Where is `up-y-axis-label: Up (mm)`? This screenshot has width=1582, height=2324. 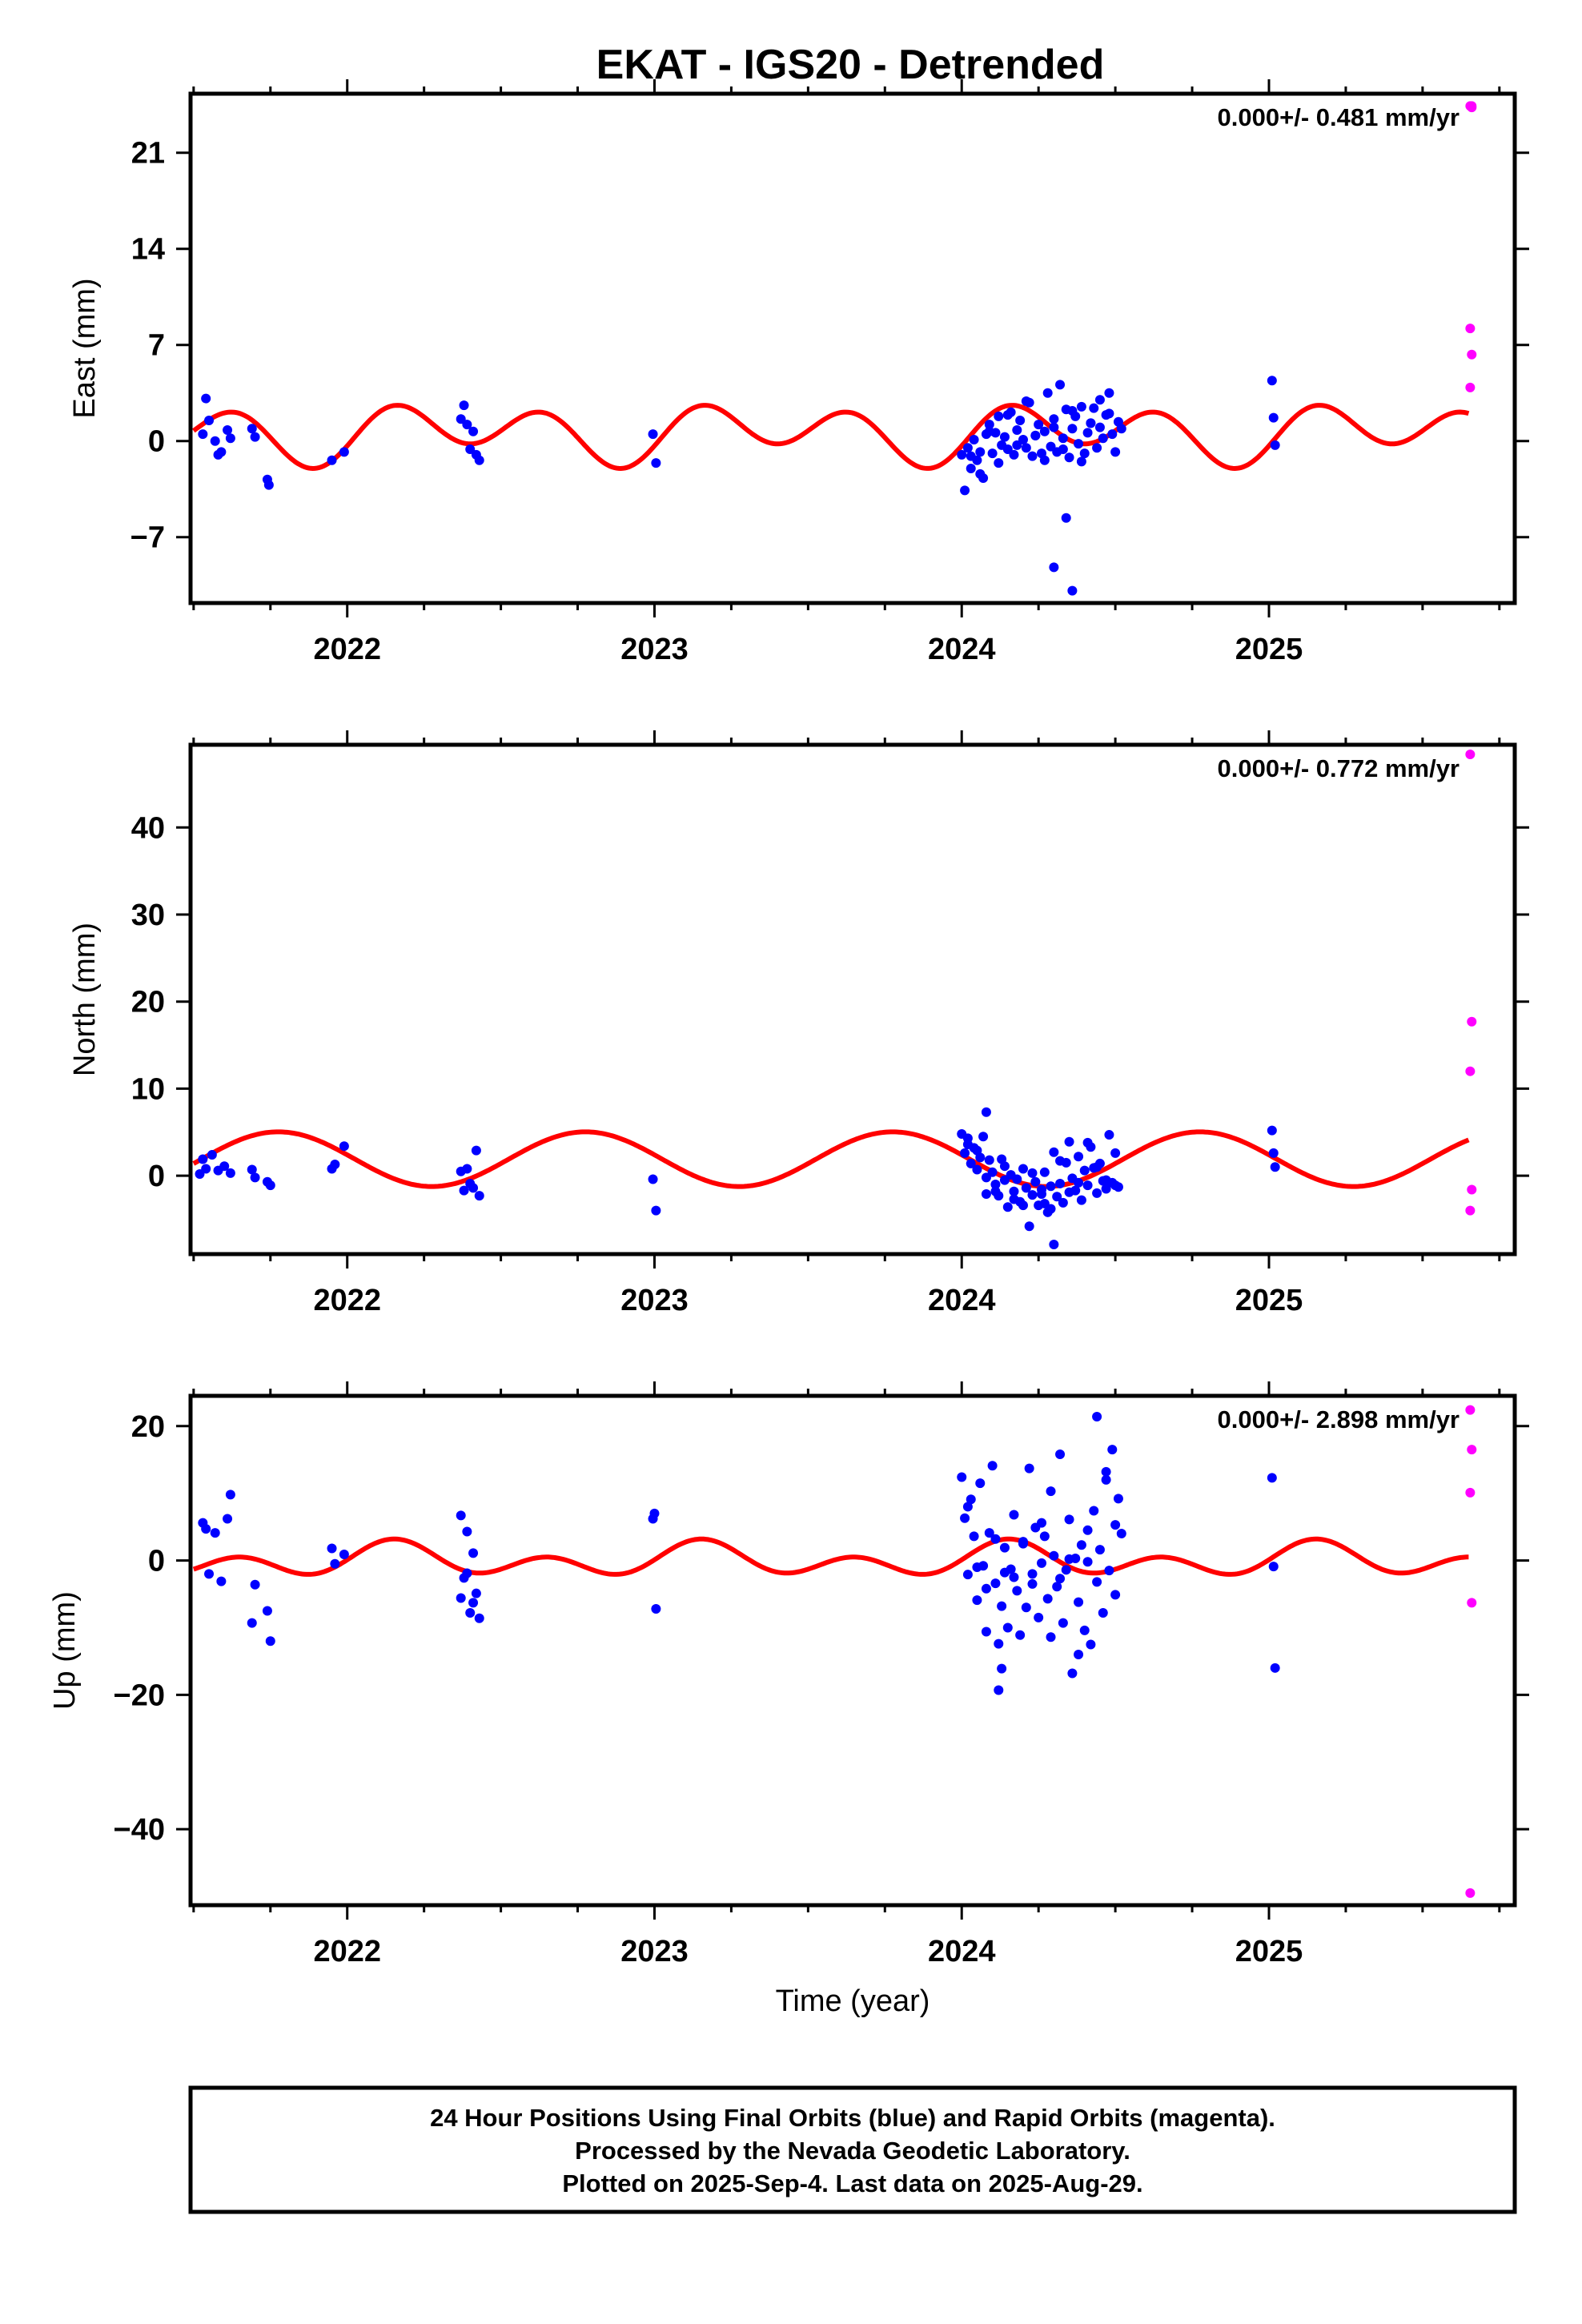 up-y-axis-label: Up (mm) is located at coordinates (65, 1650).